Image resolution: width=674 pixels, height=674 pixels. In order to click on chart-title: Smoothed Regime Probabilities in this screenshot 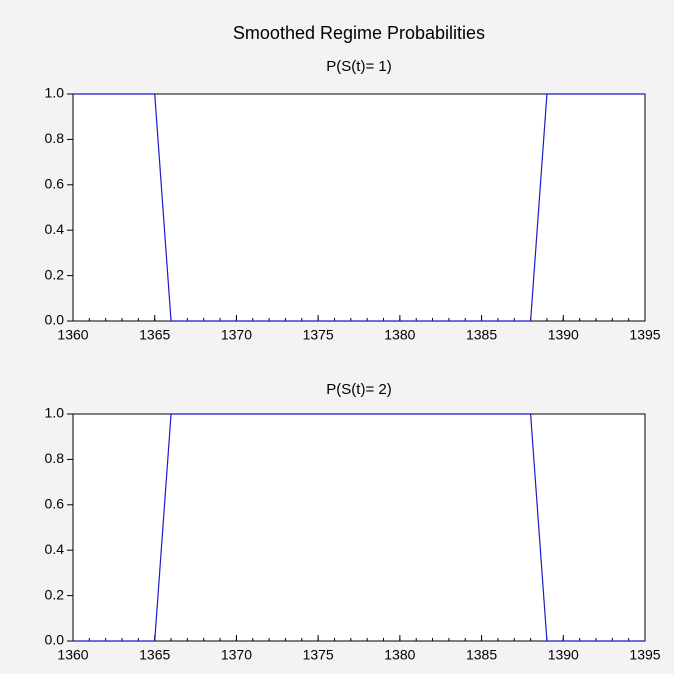, I will do `click(359, 33)`.